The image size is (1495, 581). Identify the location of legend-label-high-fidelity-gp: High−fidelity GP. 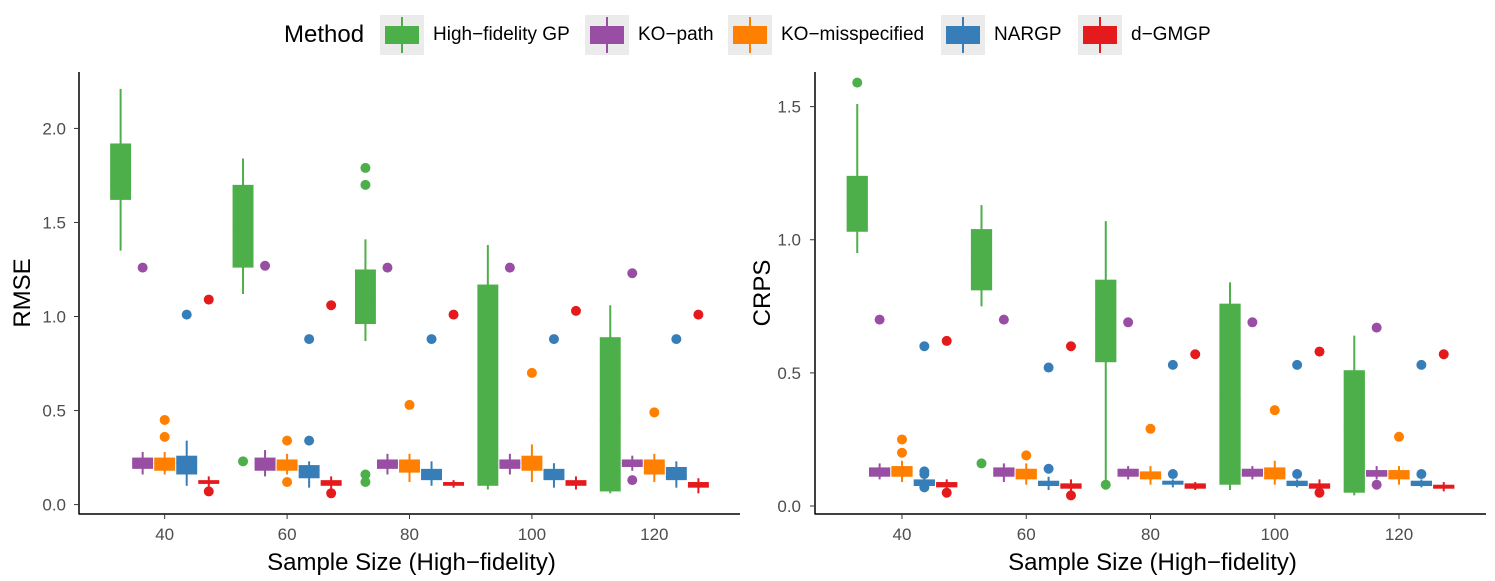
(501, 34).